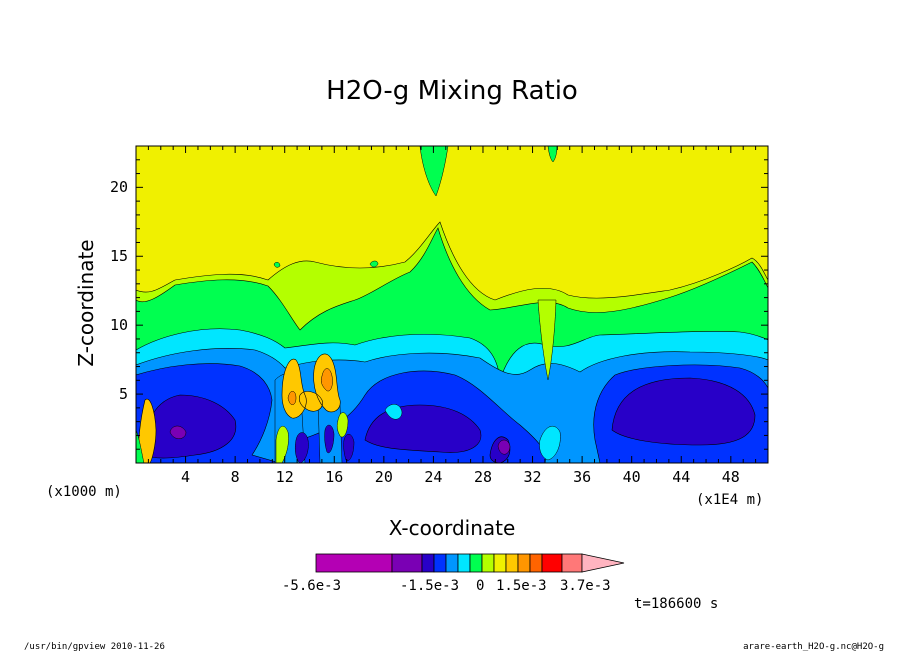 The image size is (904, 654). Describe the element at coordinates (482, 477) in the screenshot. I see `x-tick-label: 28` at that location.